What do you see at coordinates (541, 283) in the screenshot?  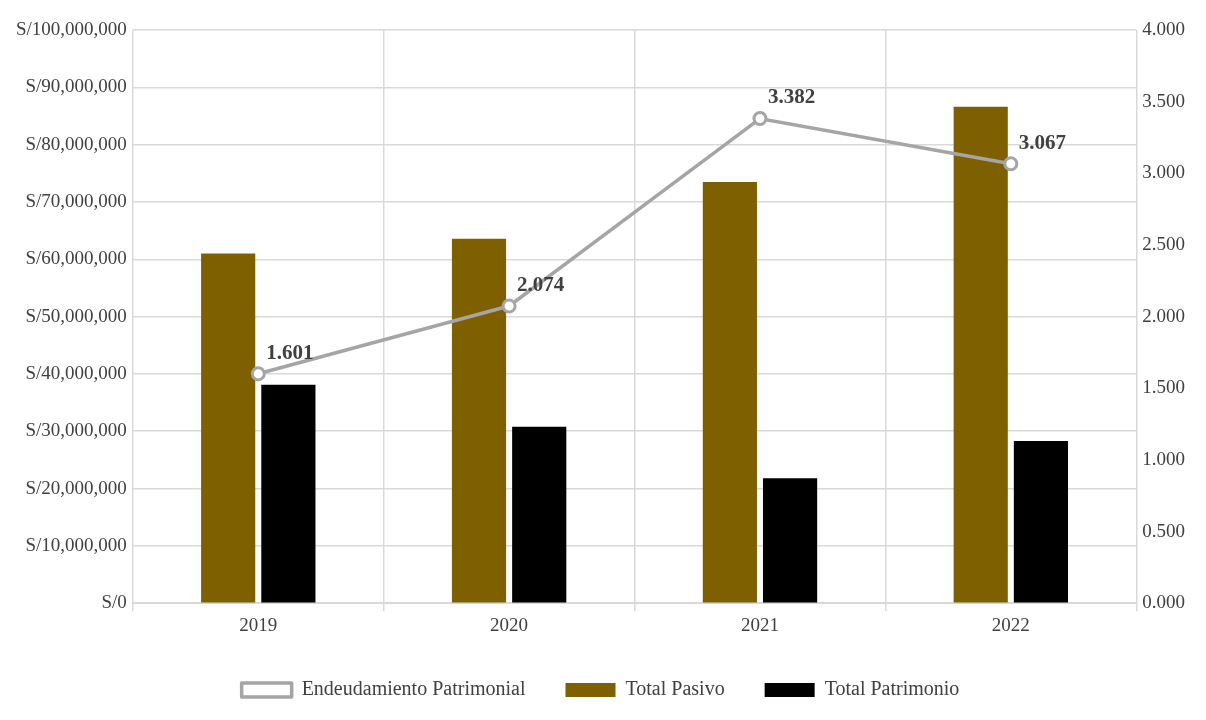 I see `data-label: 2.074` at bounding box center [541, 283].